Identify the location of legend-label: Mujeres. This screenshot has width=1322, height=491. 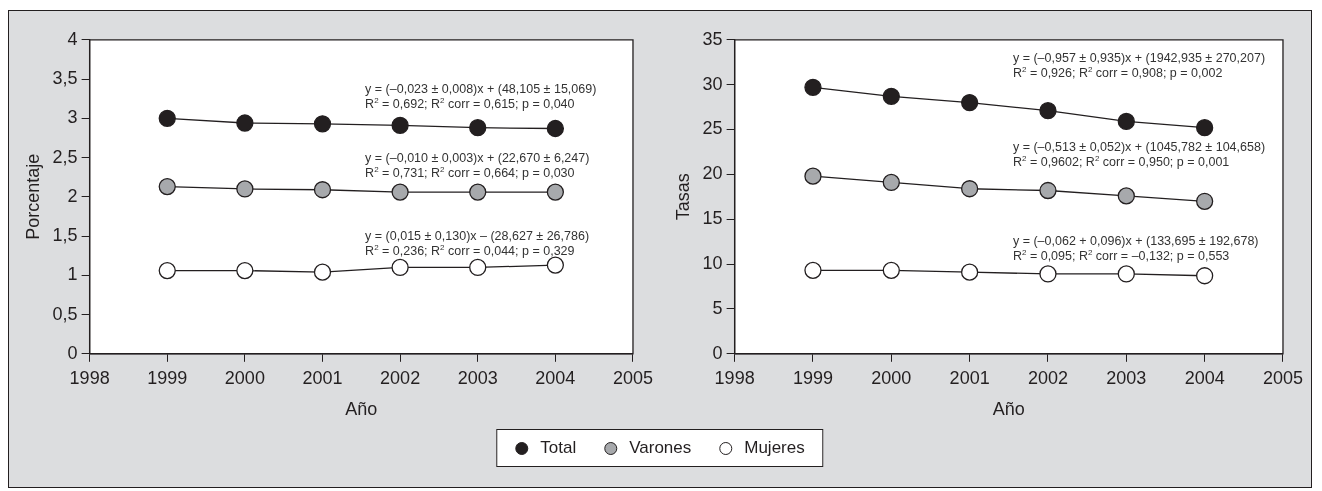
(774, 448).